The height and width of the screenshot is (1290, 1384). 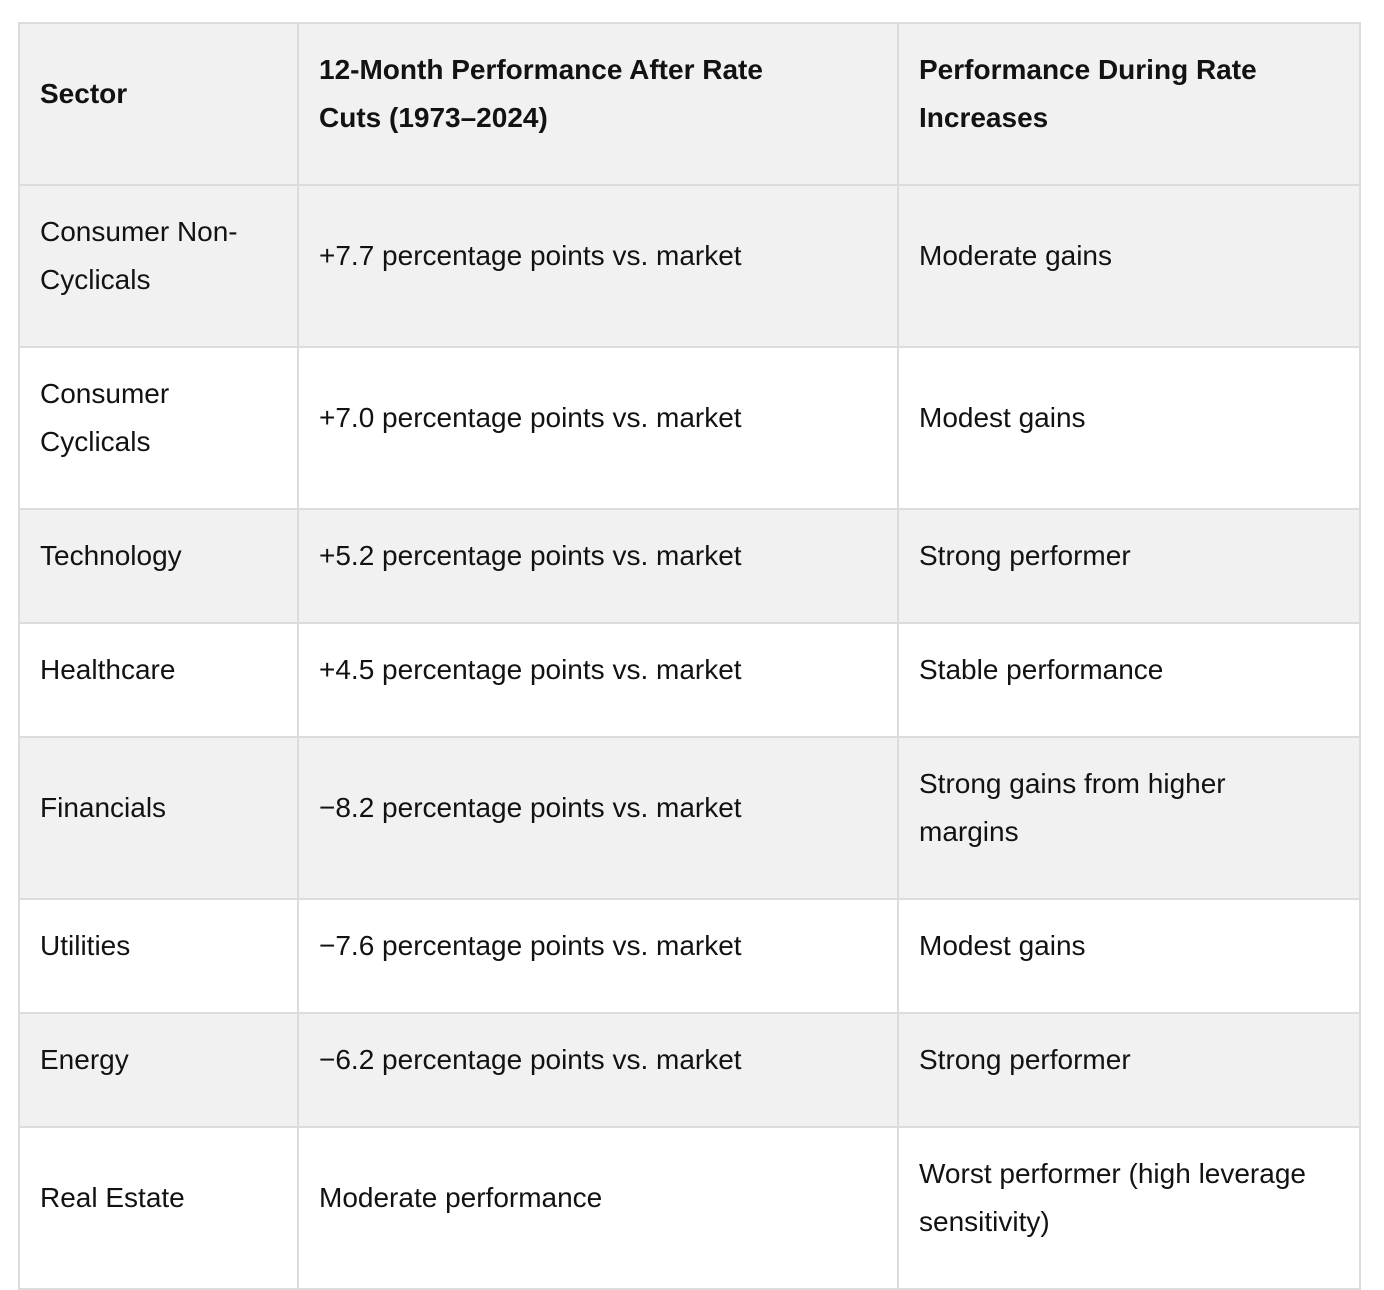 I want to click on cell-after-rate-cuts: −8.2 percentage points vs. market, so click(x=598, y=818).